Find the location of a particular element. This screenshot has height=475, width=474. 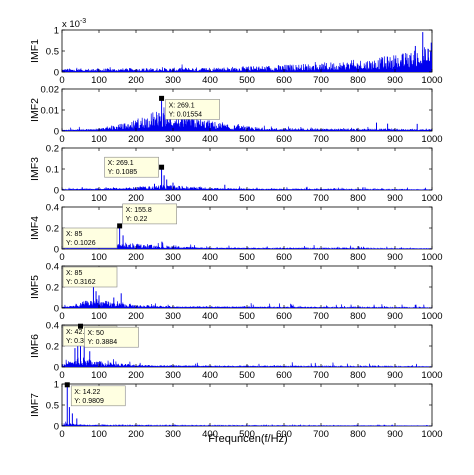

x-axis-label: Frequncen(f/Hz) is located at coordinates (247, 439).